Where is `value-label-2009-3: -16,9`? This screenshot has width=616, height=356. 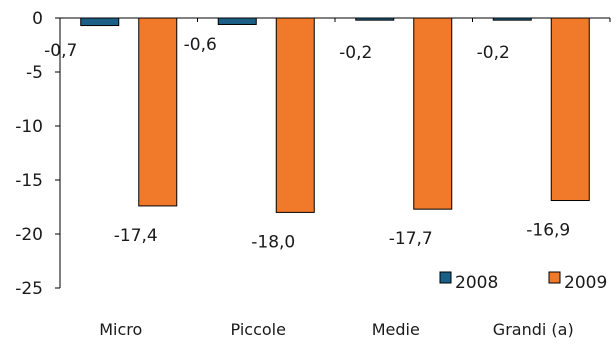
value-label-2009-3: -16,9 is located at coordinates (548, 231).